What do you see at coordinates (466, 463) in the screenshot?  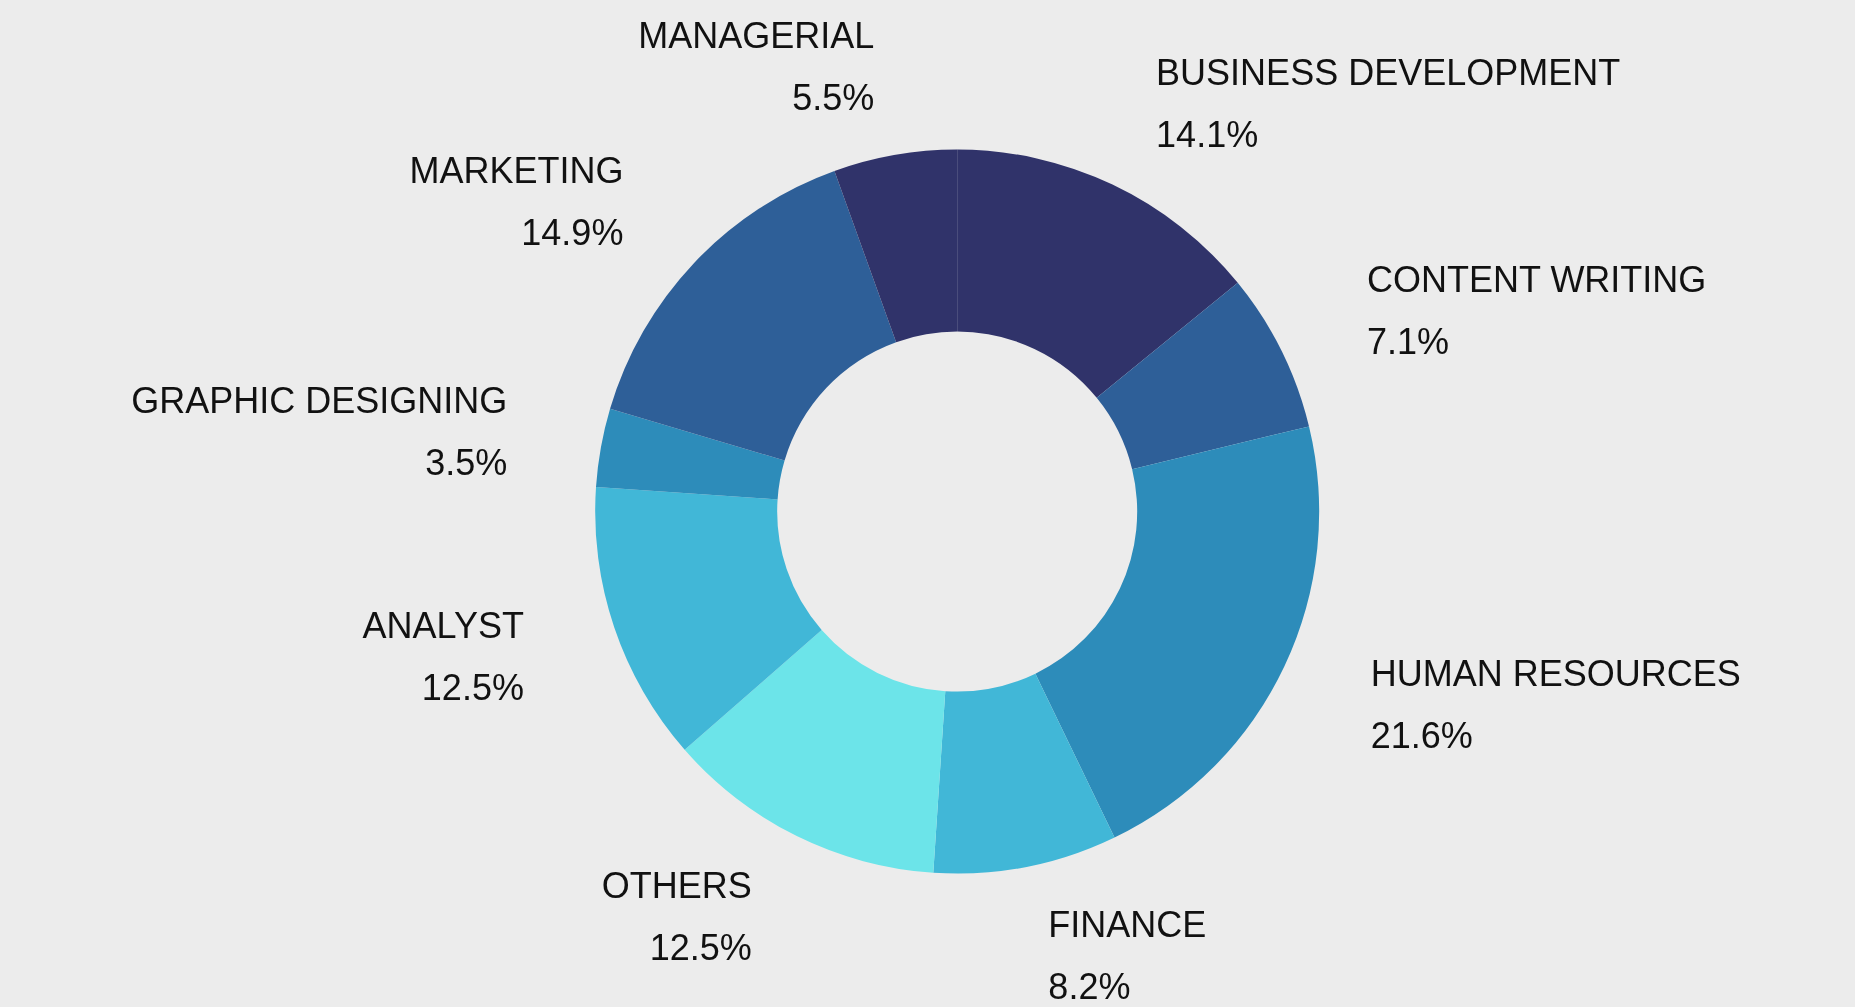 I see `data-label: 3.5%` at bounding box center [466, 463].